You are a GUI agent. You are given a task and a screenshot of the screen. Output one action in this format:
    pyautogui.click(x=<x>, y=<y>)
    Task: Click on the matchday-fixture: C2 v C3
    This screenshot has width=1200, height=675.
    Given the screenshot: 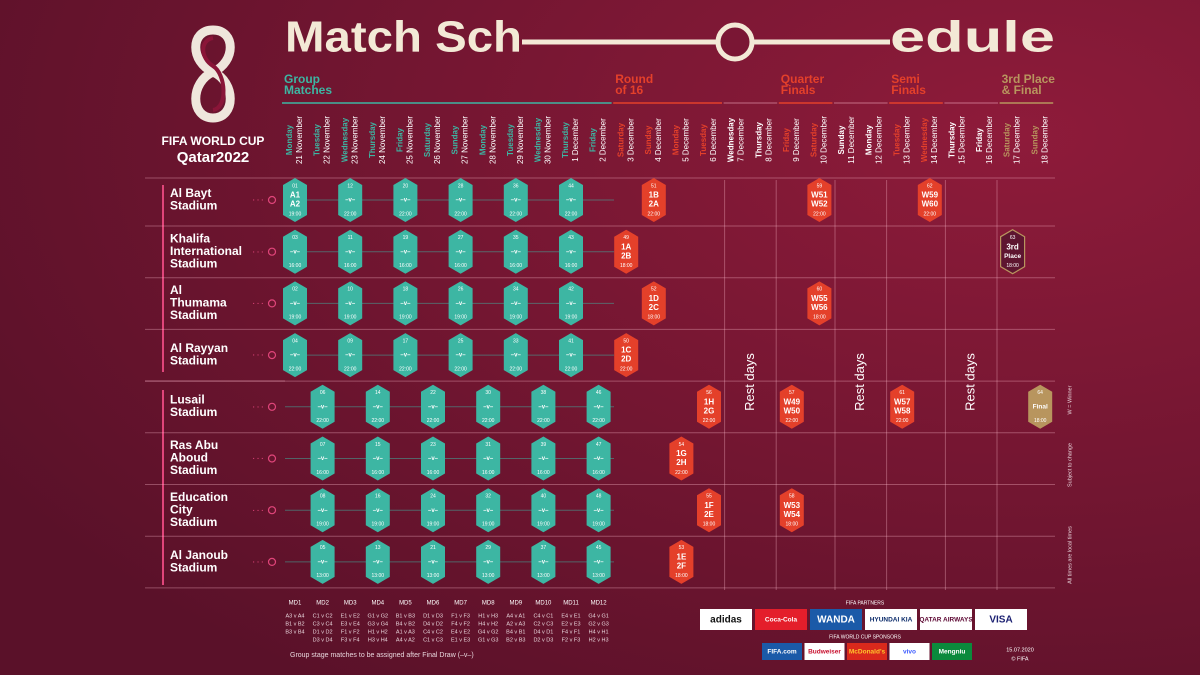 What is the action you would take?
    pyautogui.click(x=543, y=624)
    